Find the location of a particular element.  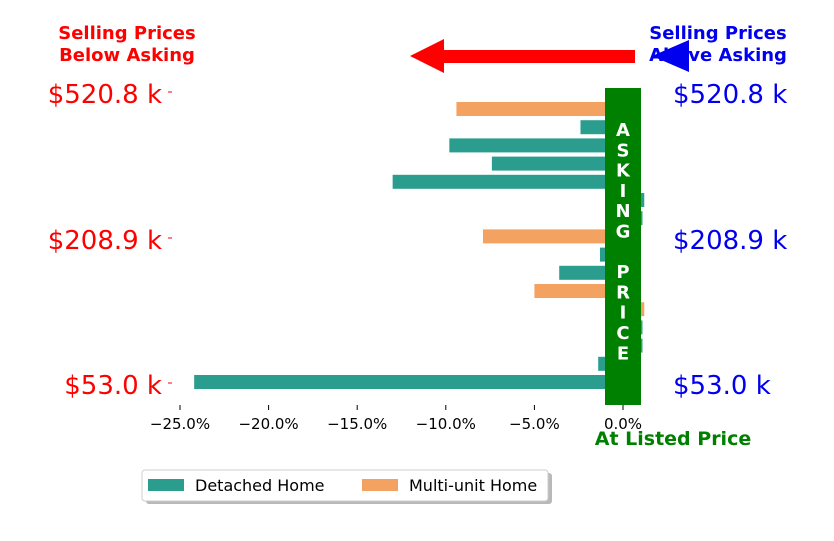

legend-label-multi: Multi-unit Home is located at coordinates (473, 485).